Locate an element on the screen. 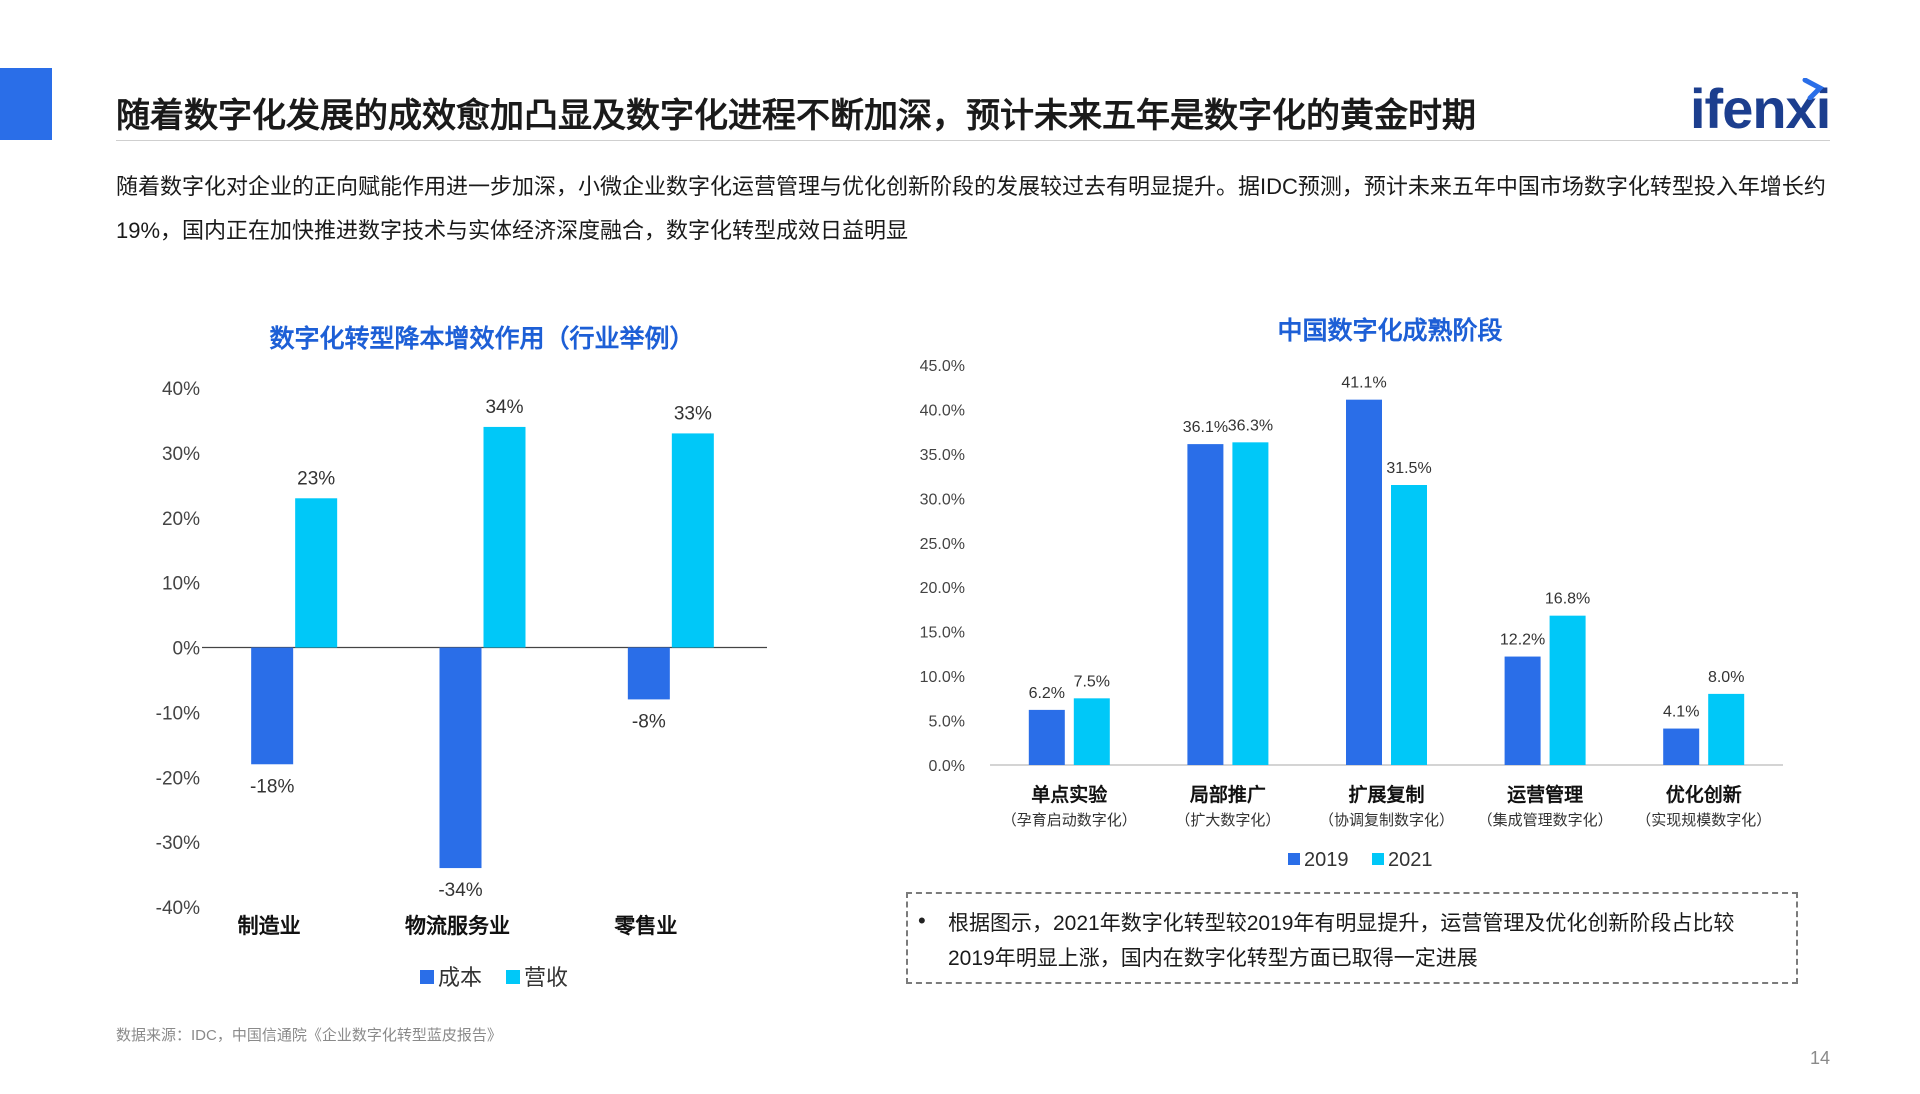 The image size is (1920, 1094). chart2-data-label: 6.2% is located at coordinates (1047, 693).